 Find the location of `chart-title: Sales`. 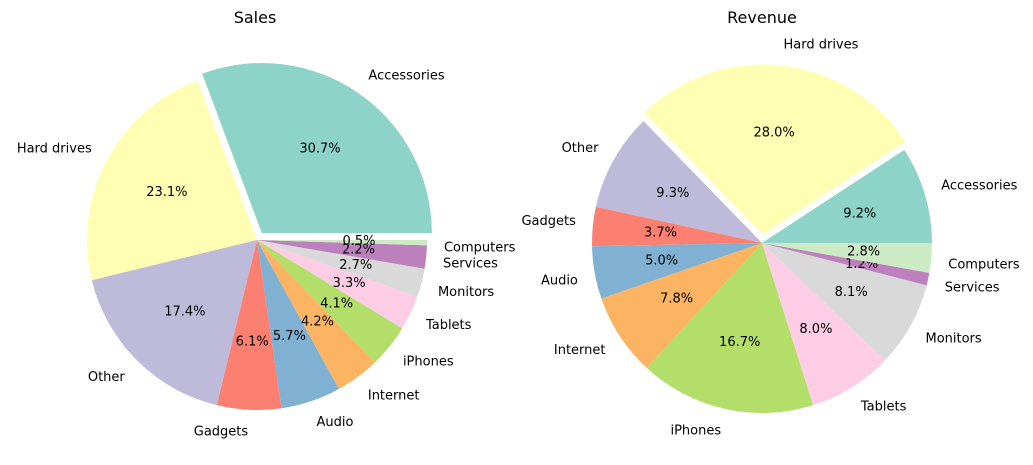

chart-title: Sales is located at coordinates (255, 17).